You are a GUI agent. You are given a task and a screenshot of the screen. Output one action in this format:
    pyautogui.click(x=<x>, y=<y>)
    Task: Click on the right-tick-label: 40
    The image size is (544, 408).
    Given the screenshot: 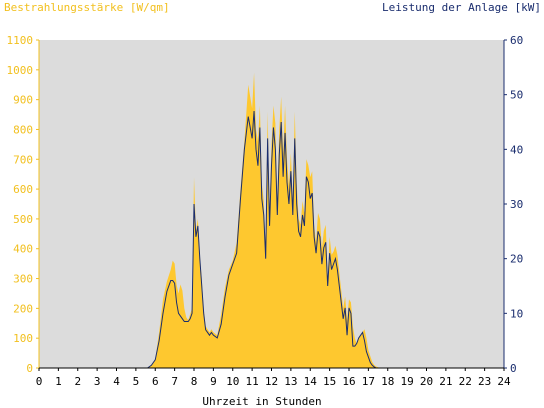 What is the action you would take?
    pyautogui.click(x=516, y=149)
    